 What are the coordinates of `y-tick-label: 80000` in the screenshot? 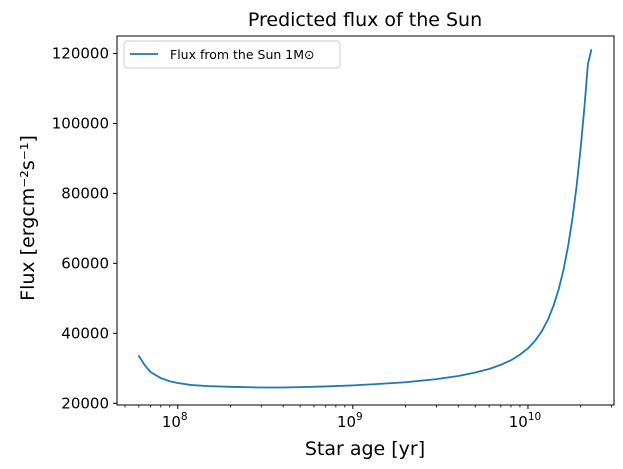 It's located at (85, 193).